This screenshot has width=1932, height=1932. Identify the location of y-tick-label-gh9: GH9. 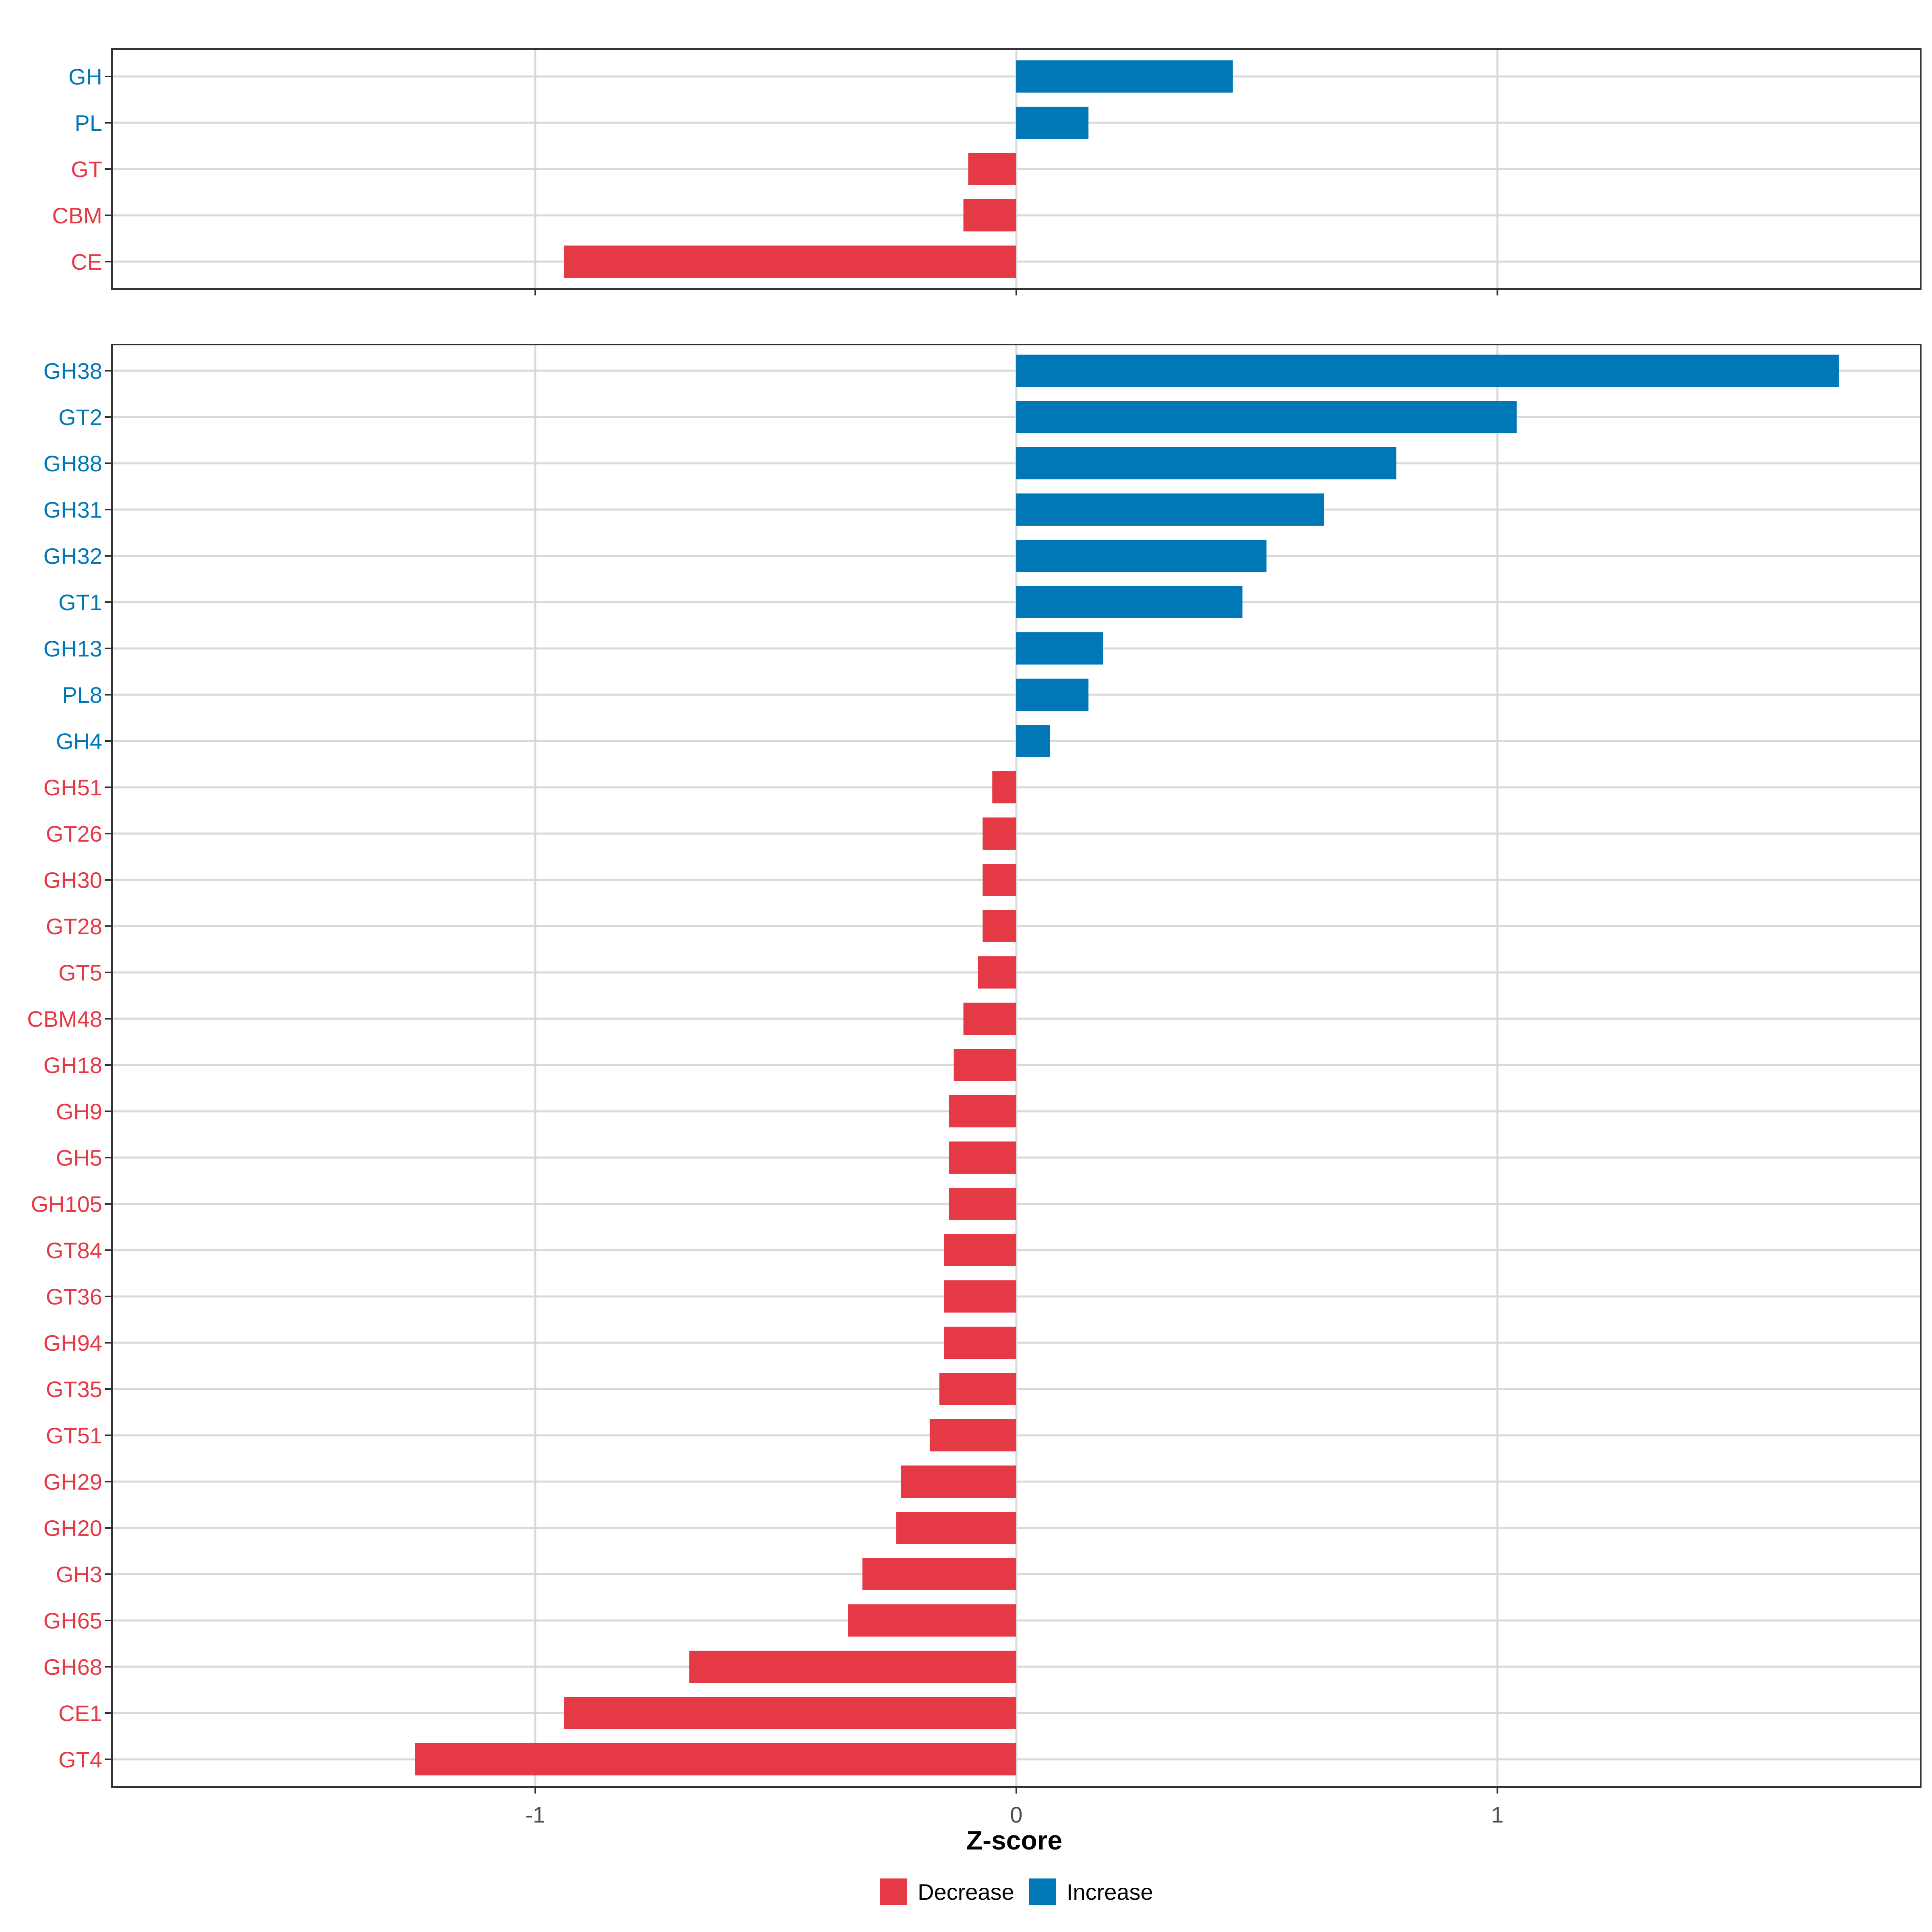
(79, 1111).